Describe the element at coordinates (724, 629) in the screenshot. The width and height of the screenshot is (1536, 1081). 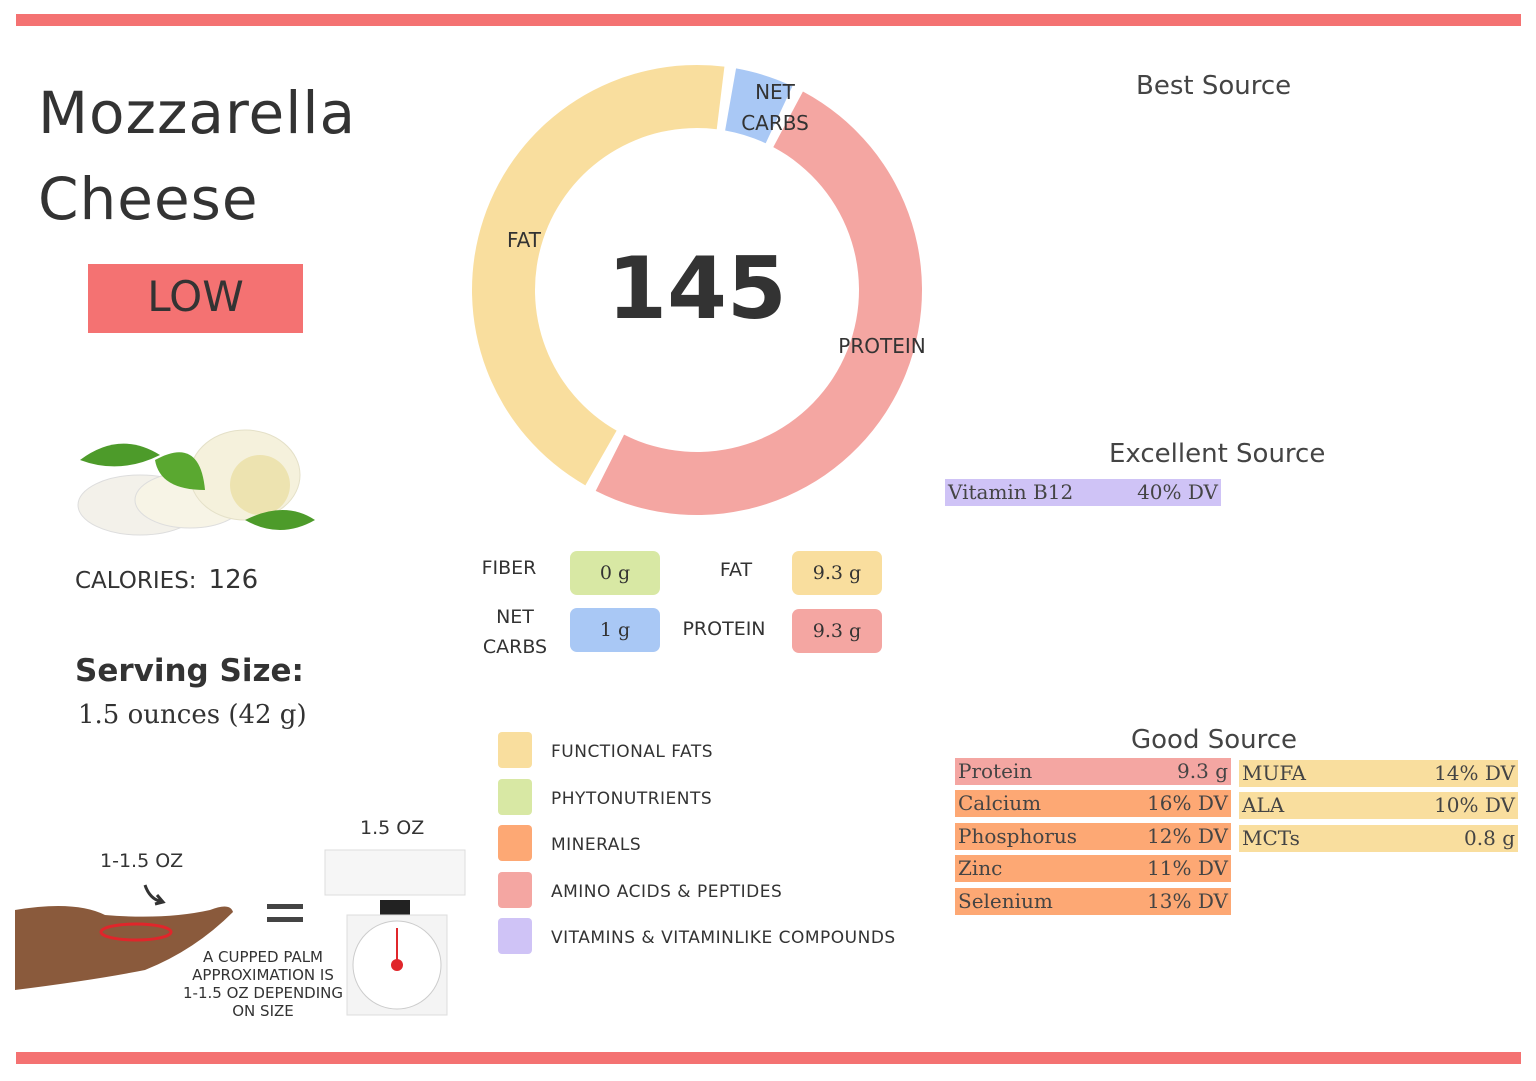
I see `protein-label: PROTEIN` at that location.